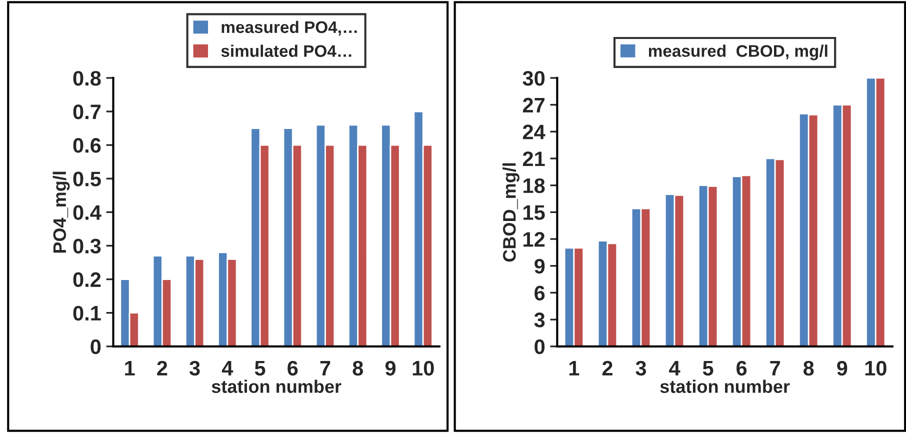  Describe the element at coordinates (87, 246) in the screenshot. I see `y-tick-label: 0.3` at that location.